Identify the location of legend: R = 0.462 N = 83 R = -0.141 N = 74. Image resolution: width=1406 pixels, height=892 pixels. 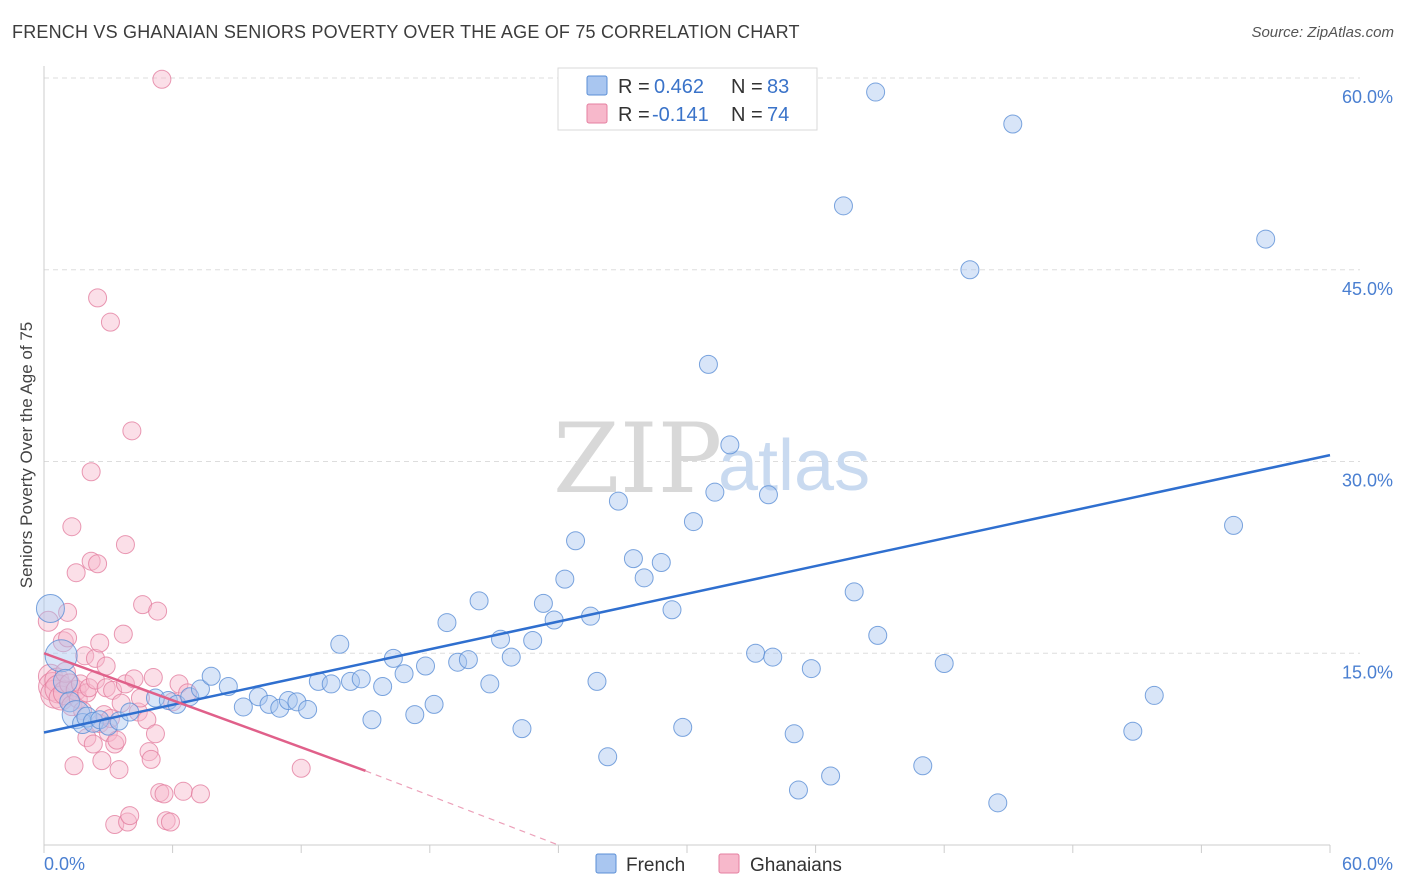
(687, 99).